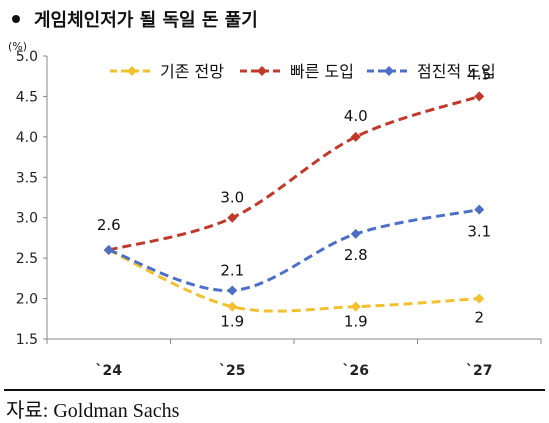 The width and height of the screenshot is (549, 423). What do you see at coordinates (356, 116) in the screenshot?
I see `data-label: 4.0` at bounding box center [356, 116].